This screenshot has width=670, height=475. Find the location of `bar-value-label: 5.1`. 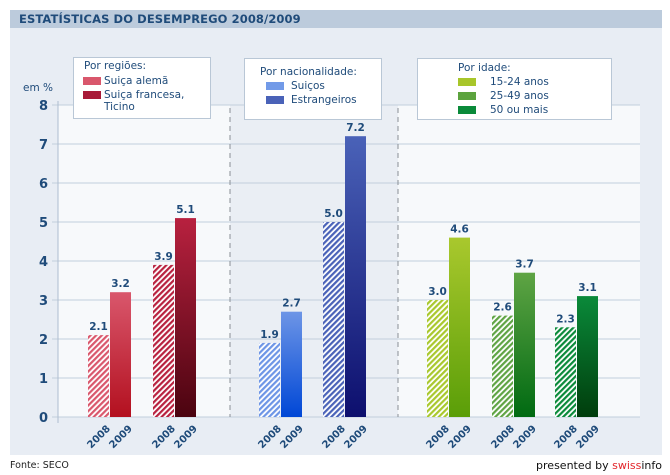

bar-value-label: 5.1 is located at coordinates (185, 210).